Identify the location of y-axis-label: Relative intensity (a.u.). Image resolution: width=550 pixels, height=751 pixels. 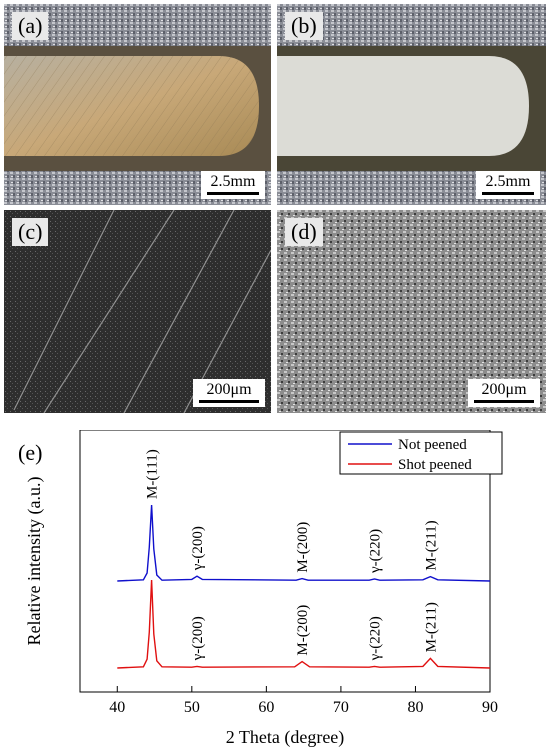
(34, 561).